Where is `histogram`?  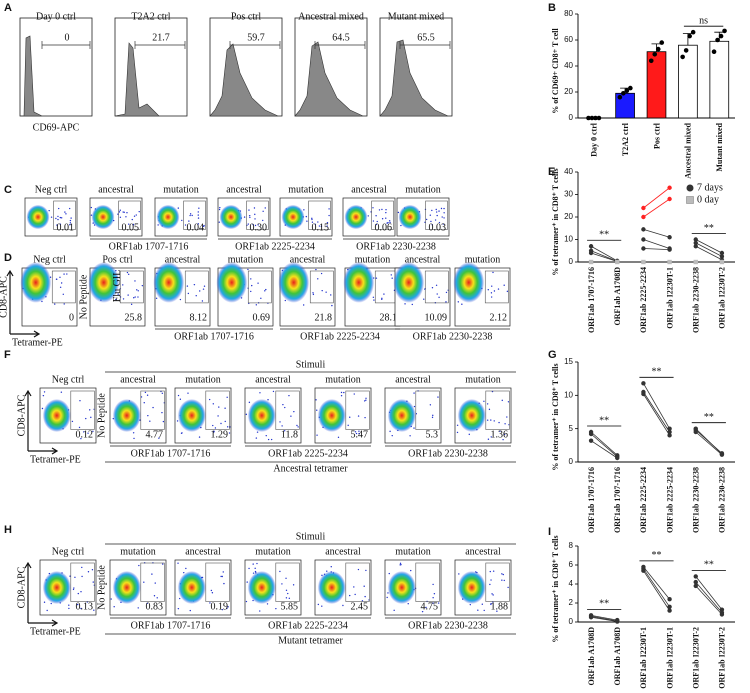
histogram is located at coordinates (137, 79).